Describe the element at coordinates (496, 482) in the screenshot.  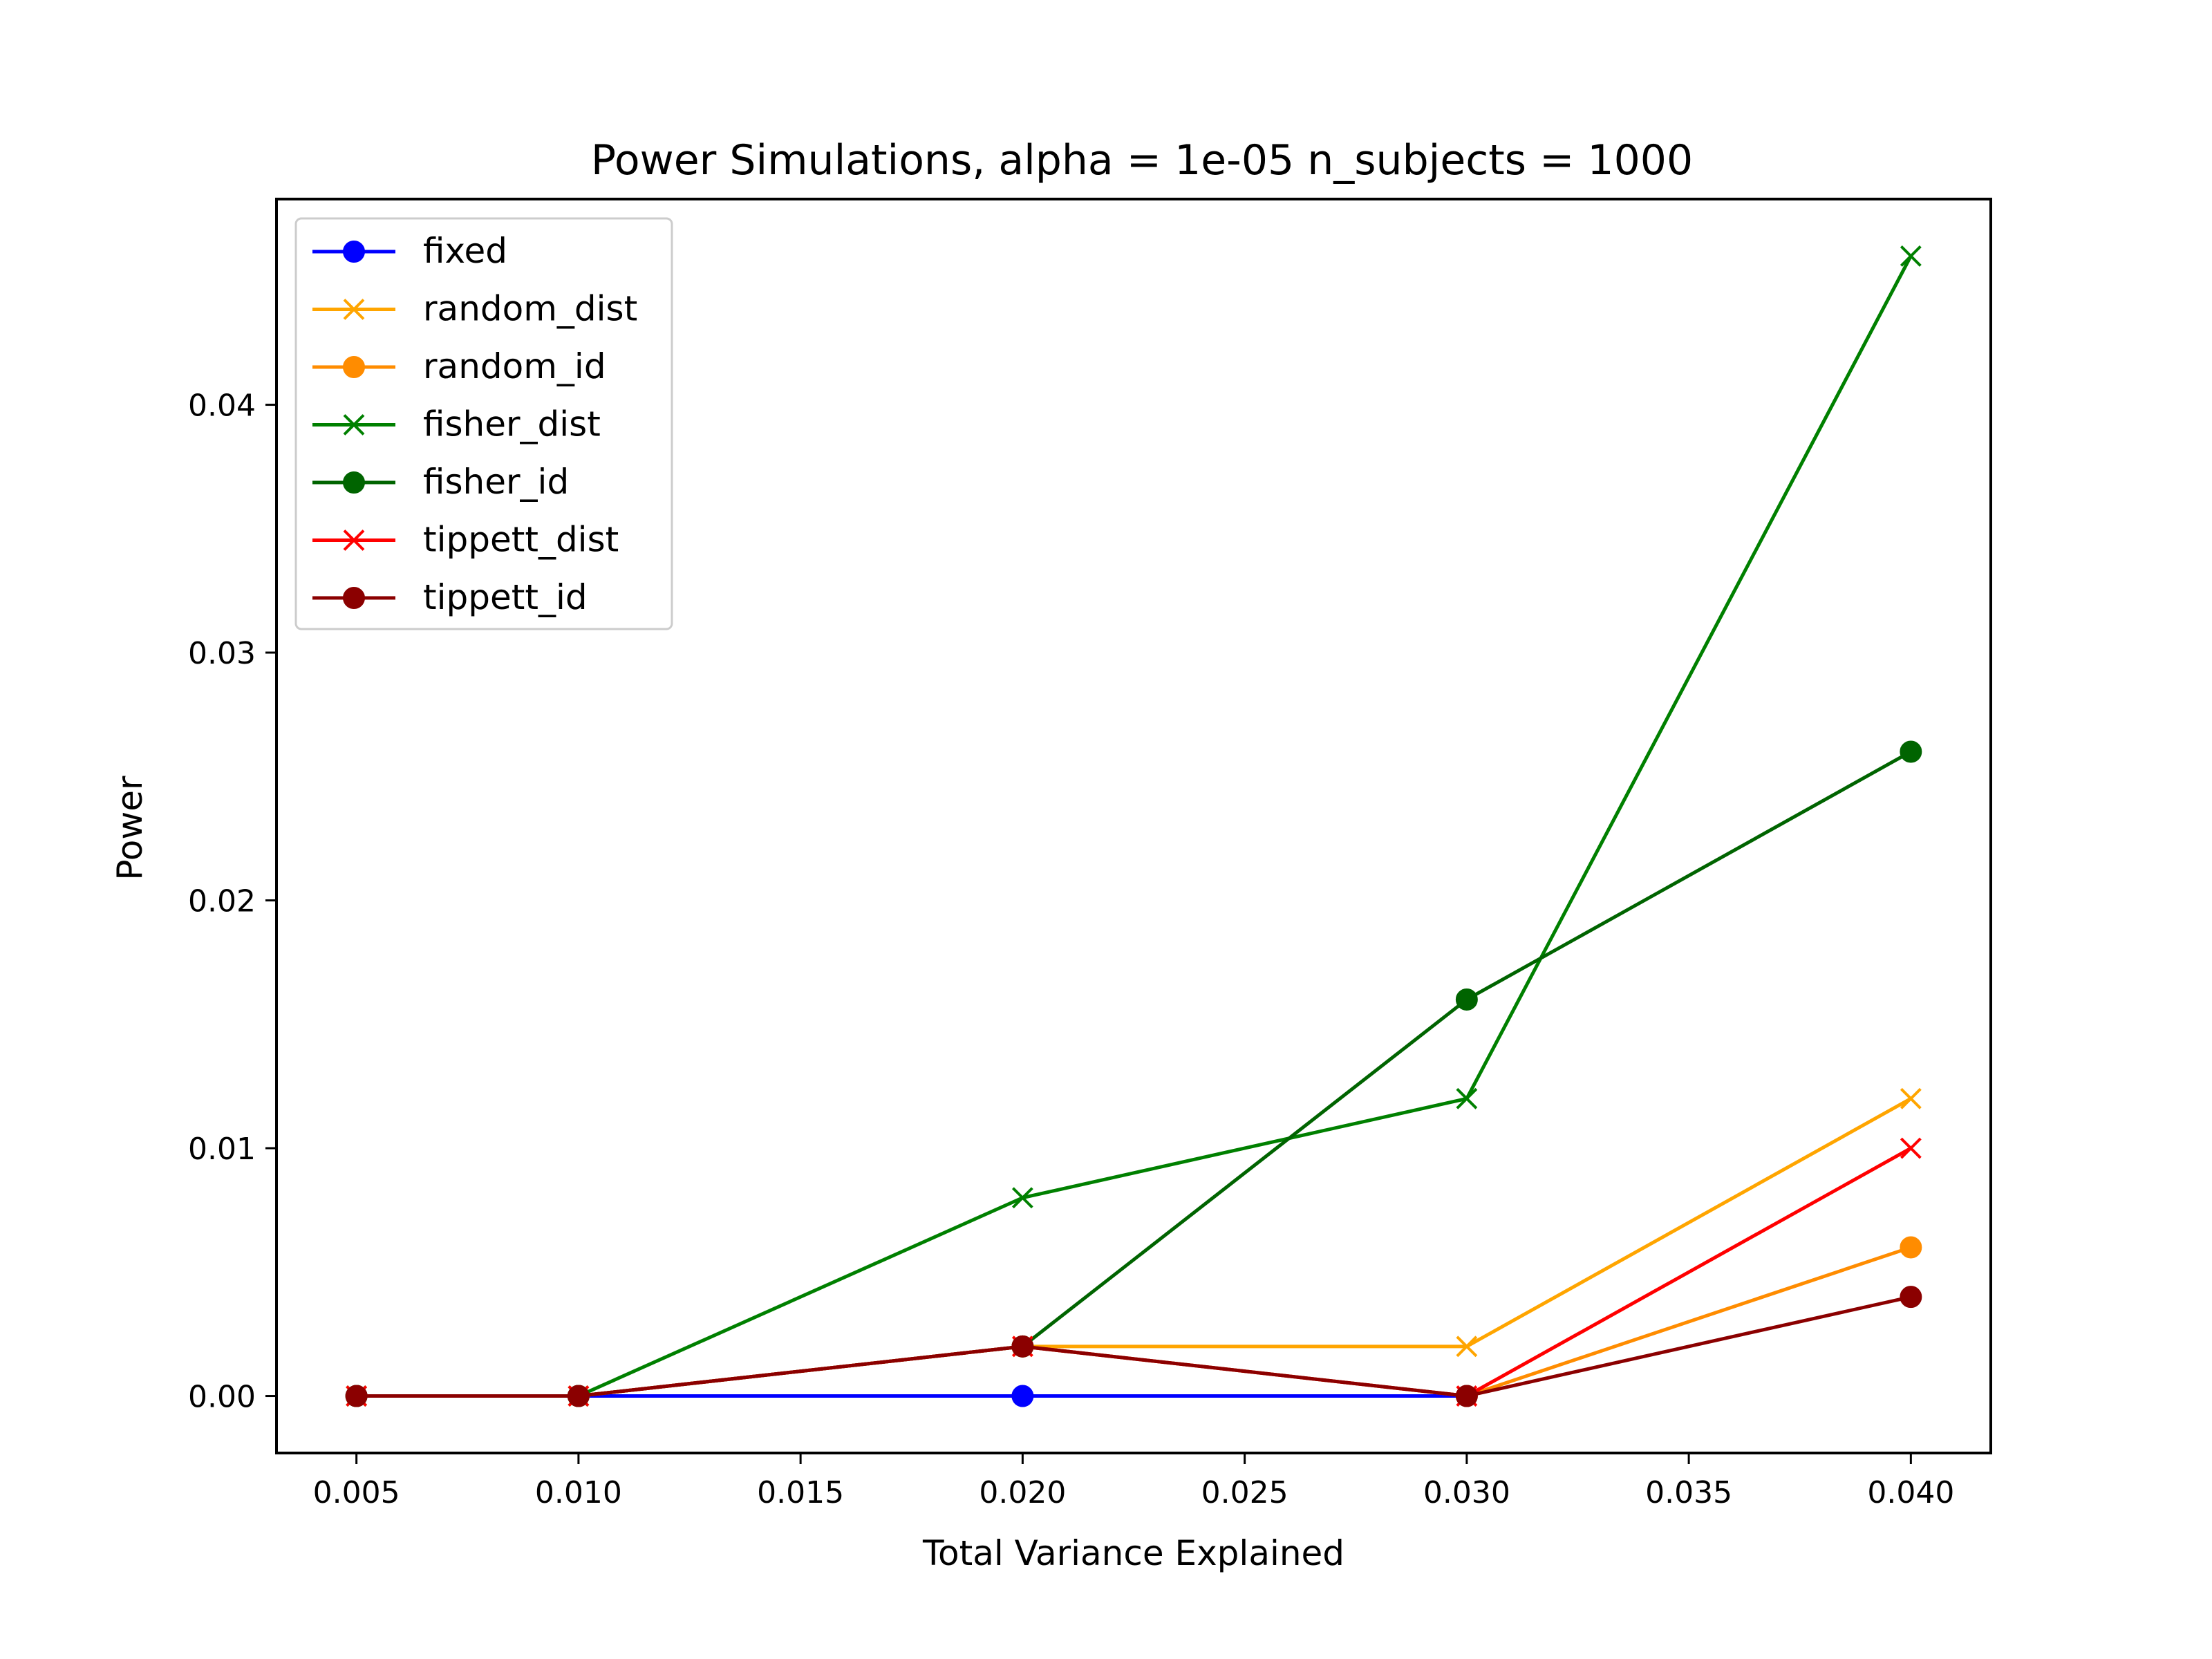
I see `legend-label: fisher_id` at that location.